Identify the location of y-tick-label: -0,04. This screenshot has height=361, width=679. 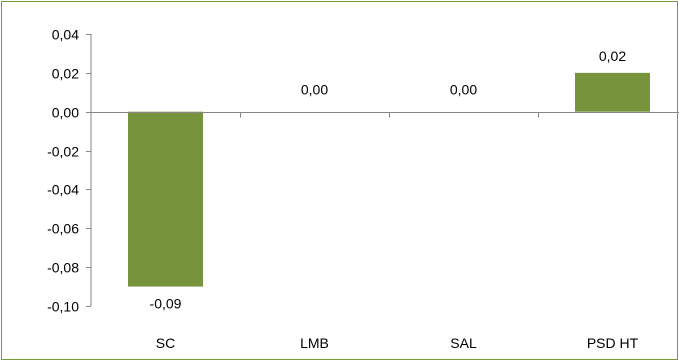
(63, 190).